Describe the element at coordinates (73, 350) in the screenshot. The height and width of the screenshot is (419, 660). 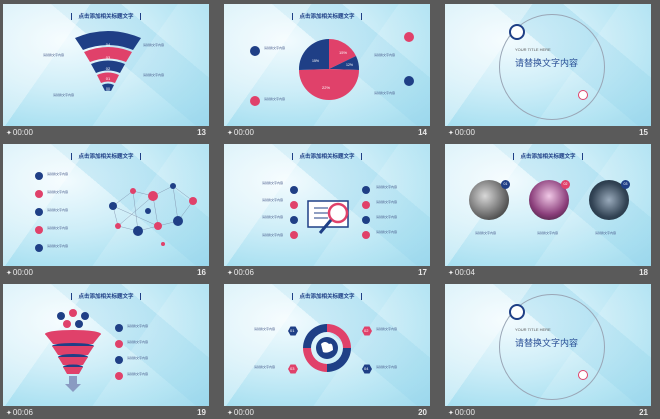
I see `funnel-chart` at that location.